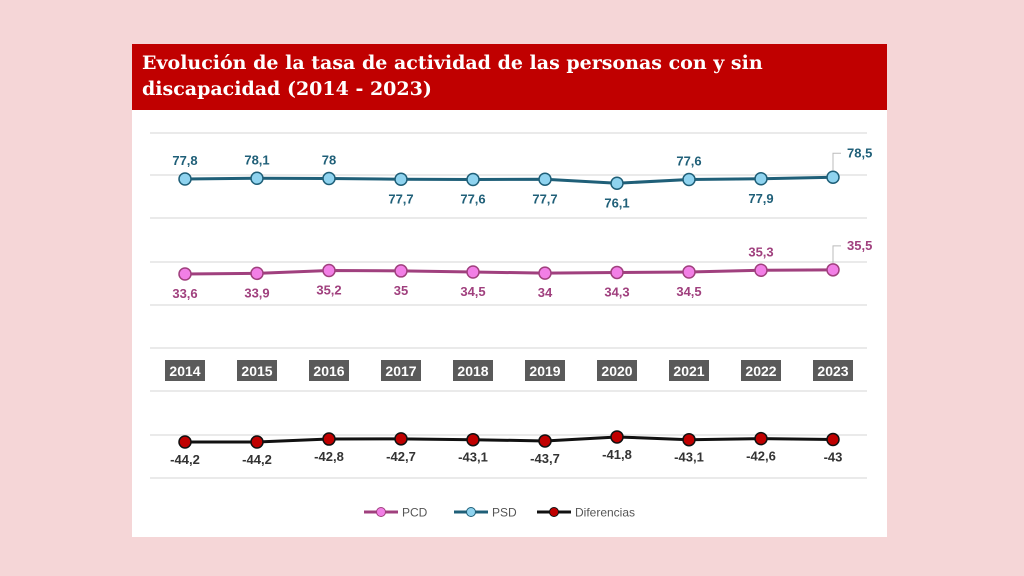 This screenshot has height=576, width=1024. What do you see at coordinates (859, 152) in the screenshot?
I see `data-label: 78,5` at bounding box center [859, 152].